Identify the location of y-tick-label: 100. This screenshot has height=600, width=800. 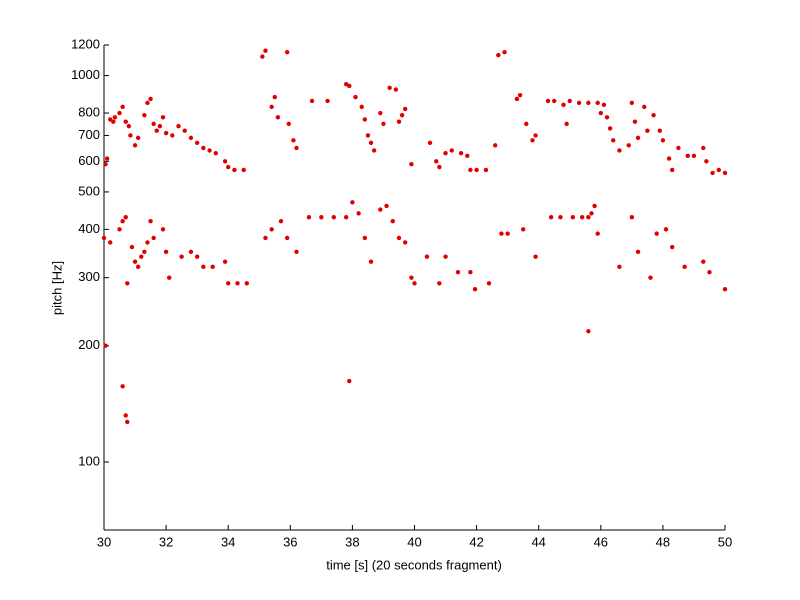
(89, 460).